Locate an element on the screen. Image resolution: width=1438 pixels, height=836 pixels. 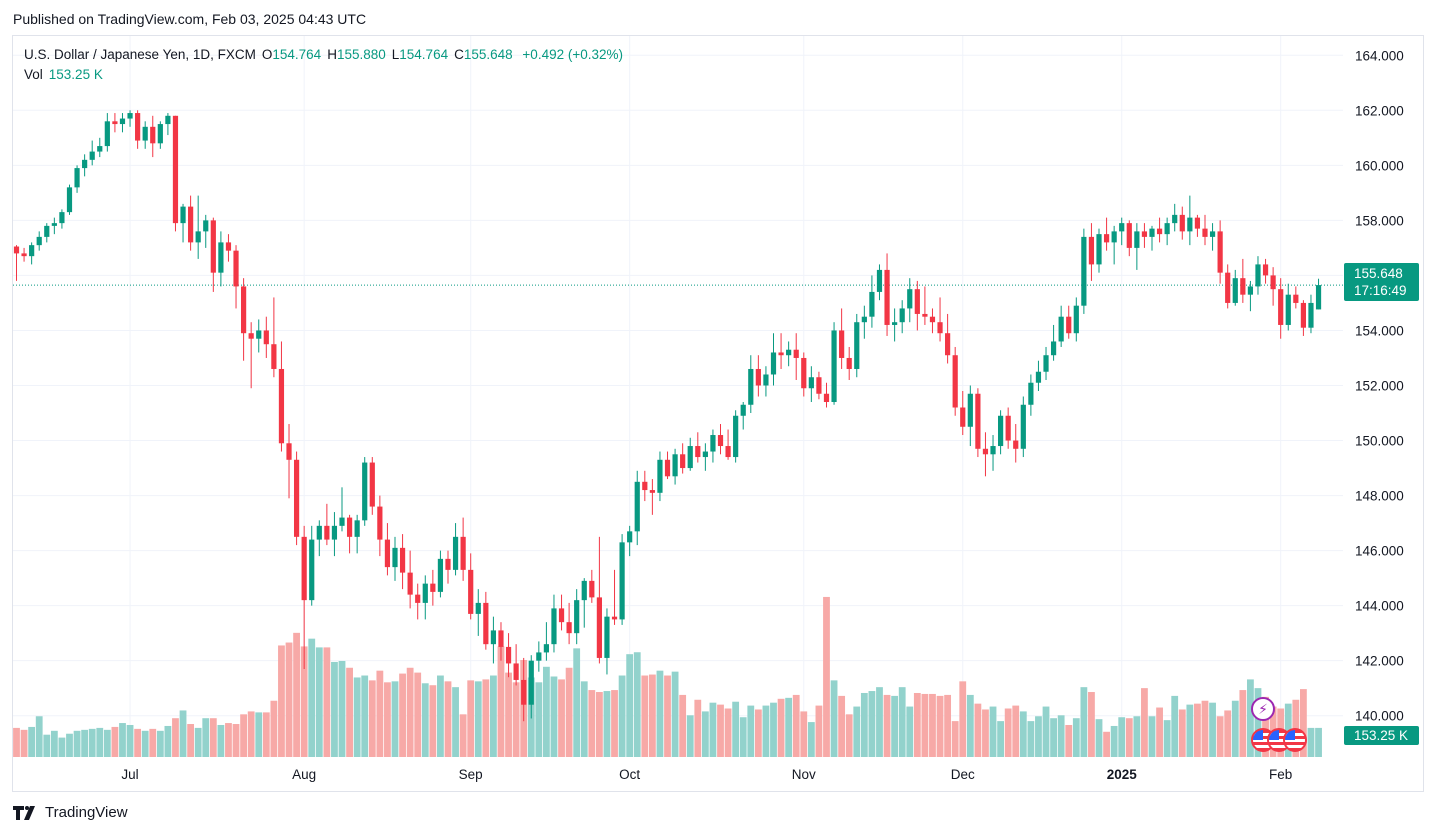
lightning-icon: ⚡ is located at coordinates (1263, 709).